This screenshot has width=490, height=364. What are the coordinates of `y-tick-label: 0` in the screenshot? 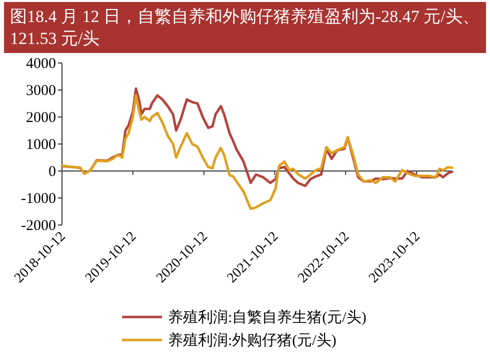 It's located at (52, 172).